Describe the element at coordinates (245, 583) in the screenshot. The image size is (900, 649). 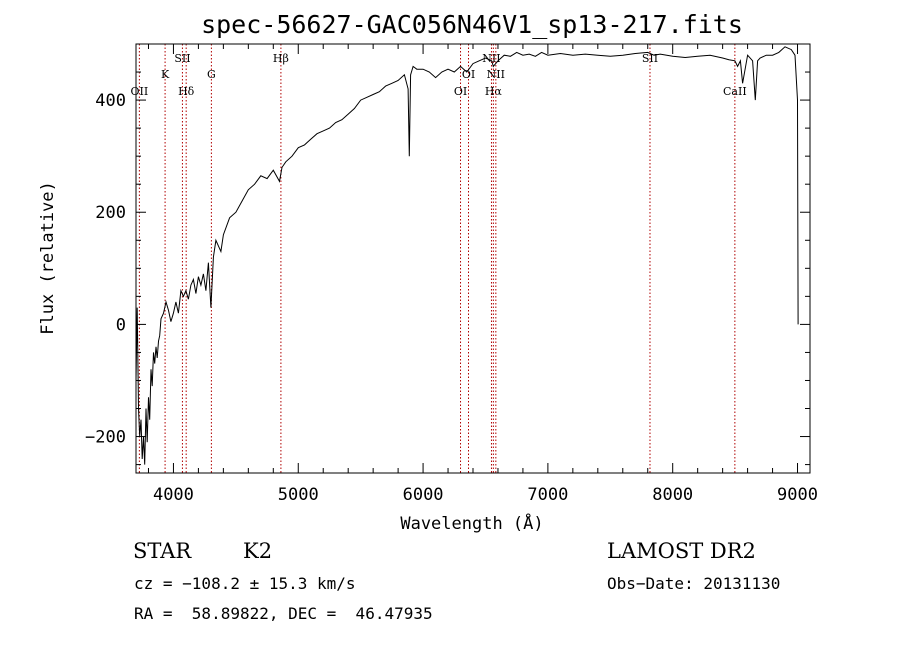
I see `redshift-velocity: cz = −108.2 ± 15.3 km/s` at that location.